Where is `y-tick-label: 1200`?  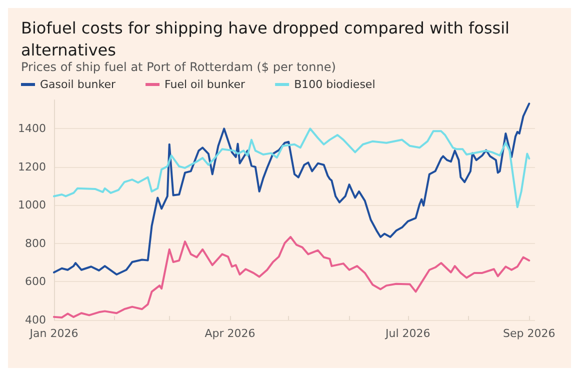
y-tick-label: 1200 is located at coordinates (32, 167).